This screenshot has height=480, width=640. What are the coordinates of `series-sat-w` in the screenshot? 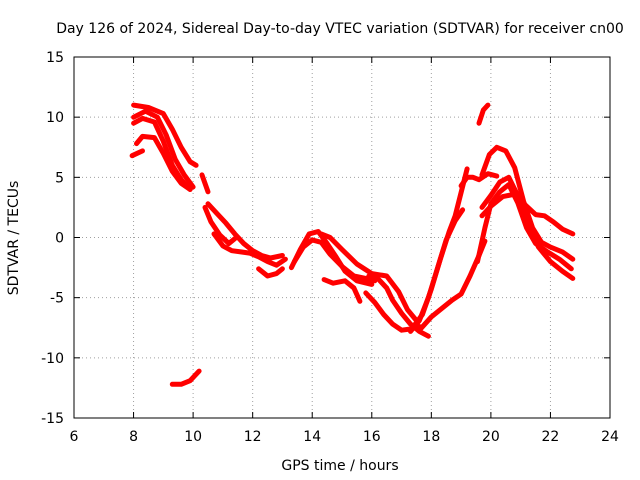 It's located at (527, 227).